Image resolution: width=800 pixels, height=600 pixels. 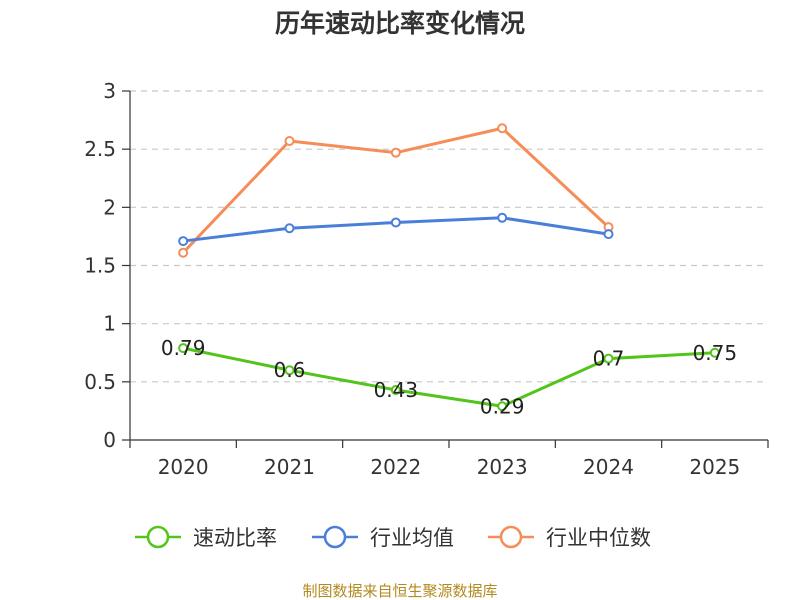 I want to click on x-tick-label: 2024, so click(x=608, y=467).